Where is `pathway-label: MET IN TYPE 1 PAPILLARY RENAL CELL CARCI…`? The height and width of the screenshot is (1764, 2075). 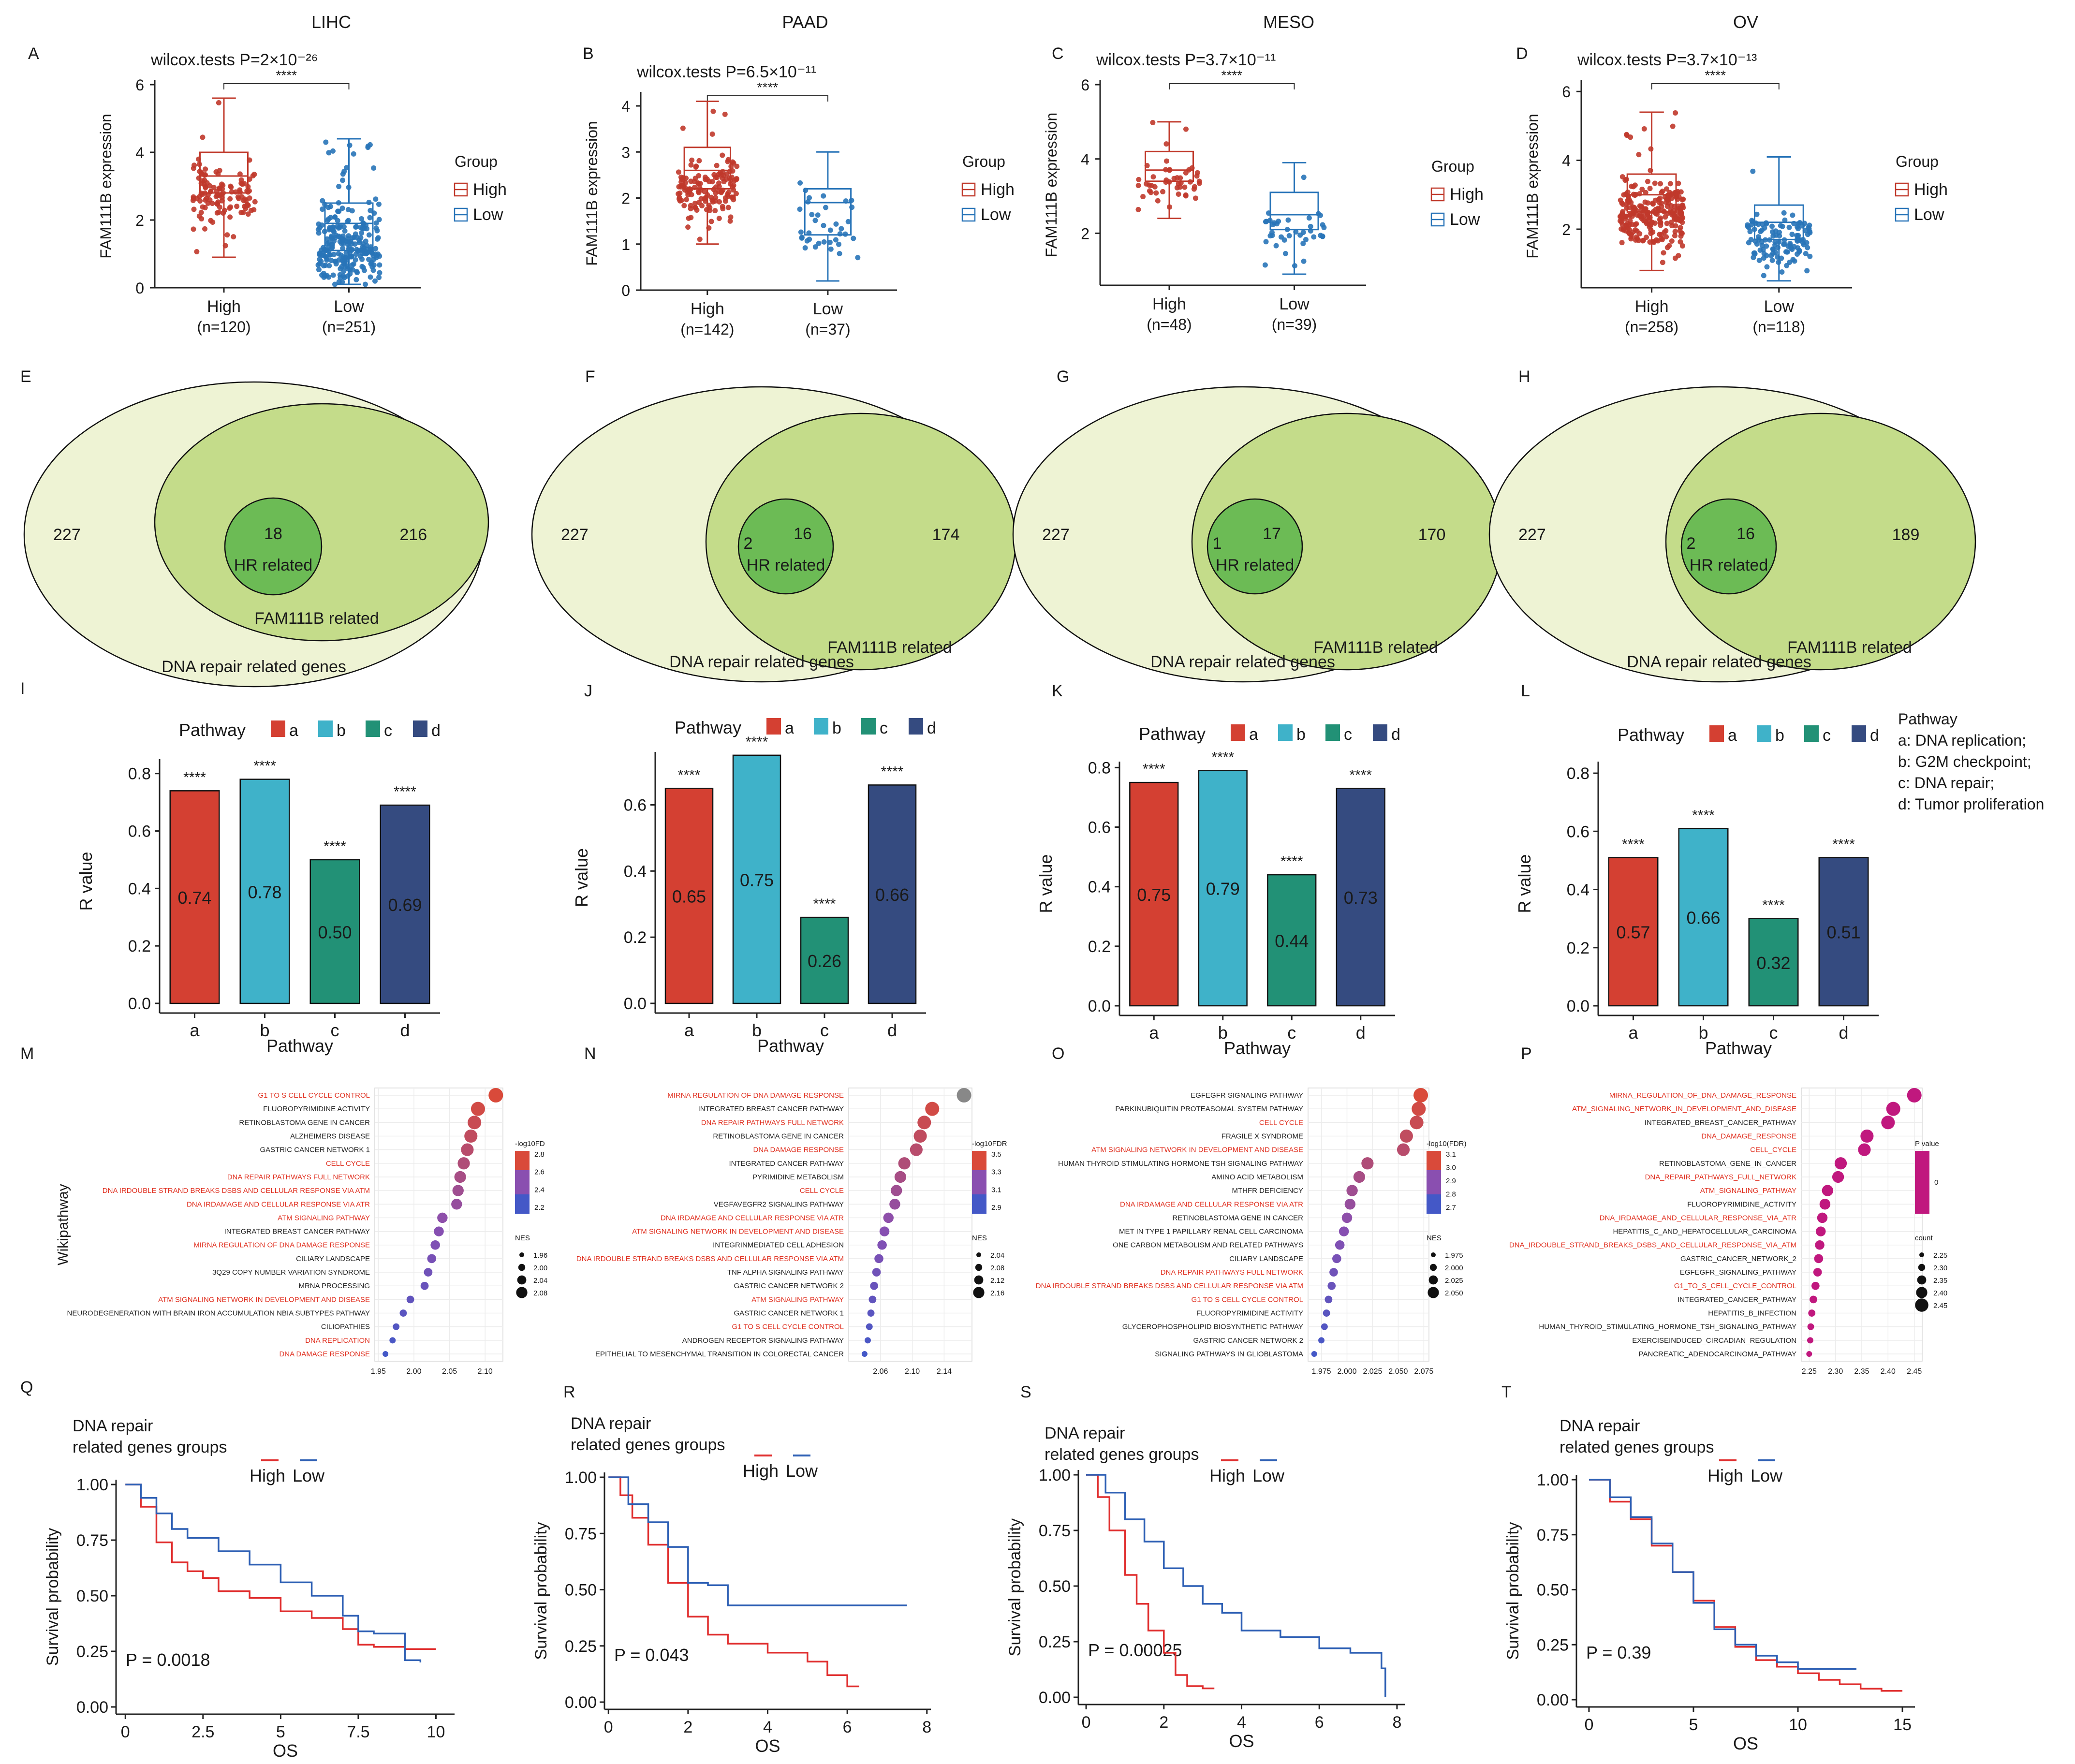
pathway-label: MET IN TYPE 1 PAPILLARY RENAL CELL CARCI… is located at coordinates (1211, 1232).